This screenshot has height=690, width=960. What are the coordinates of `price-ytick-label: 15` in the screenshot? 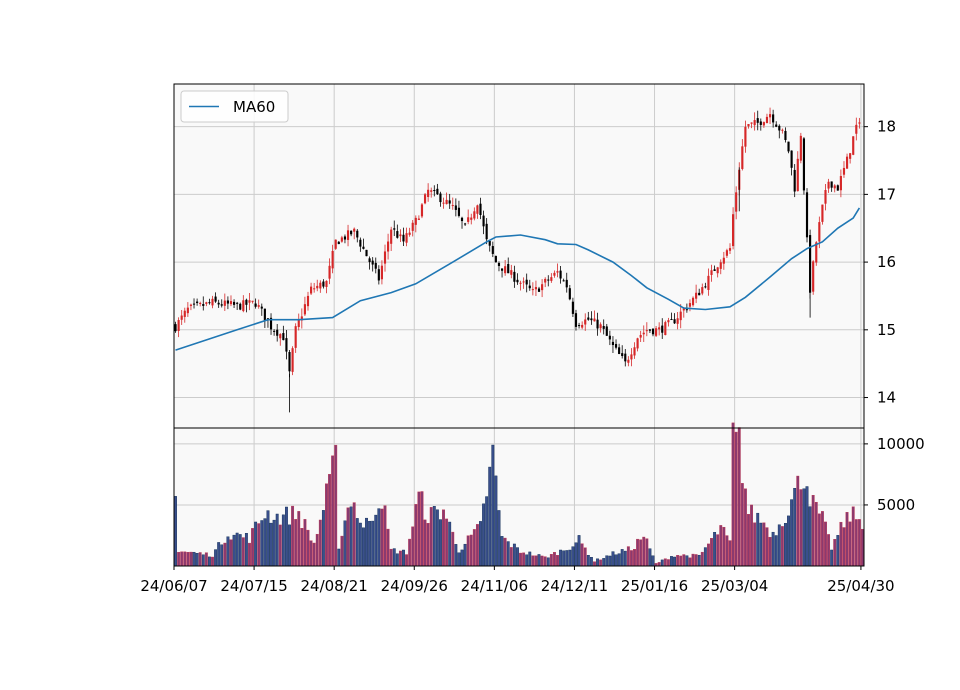 It's located at (886, 330).